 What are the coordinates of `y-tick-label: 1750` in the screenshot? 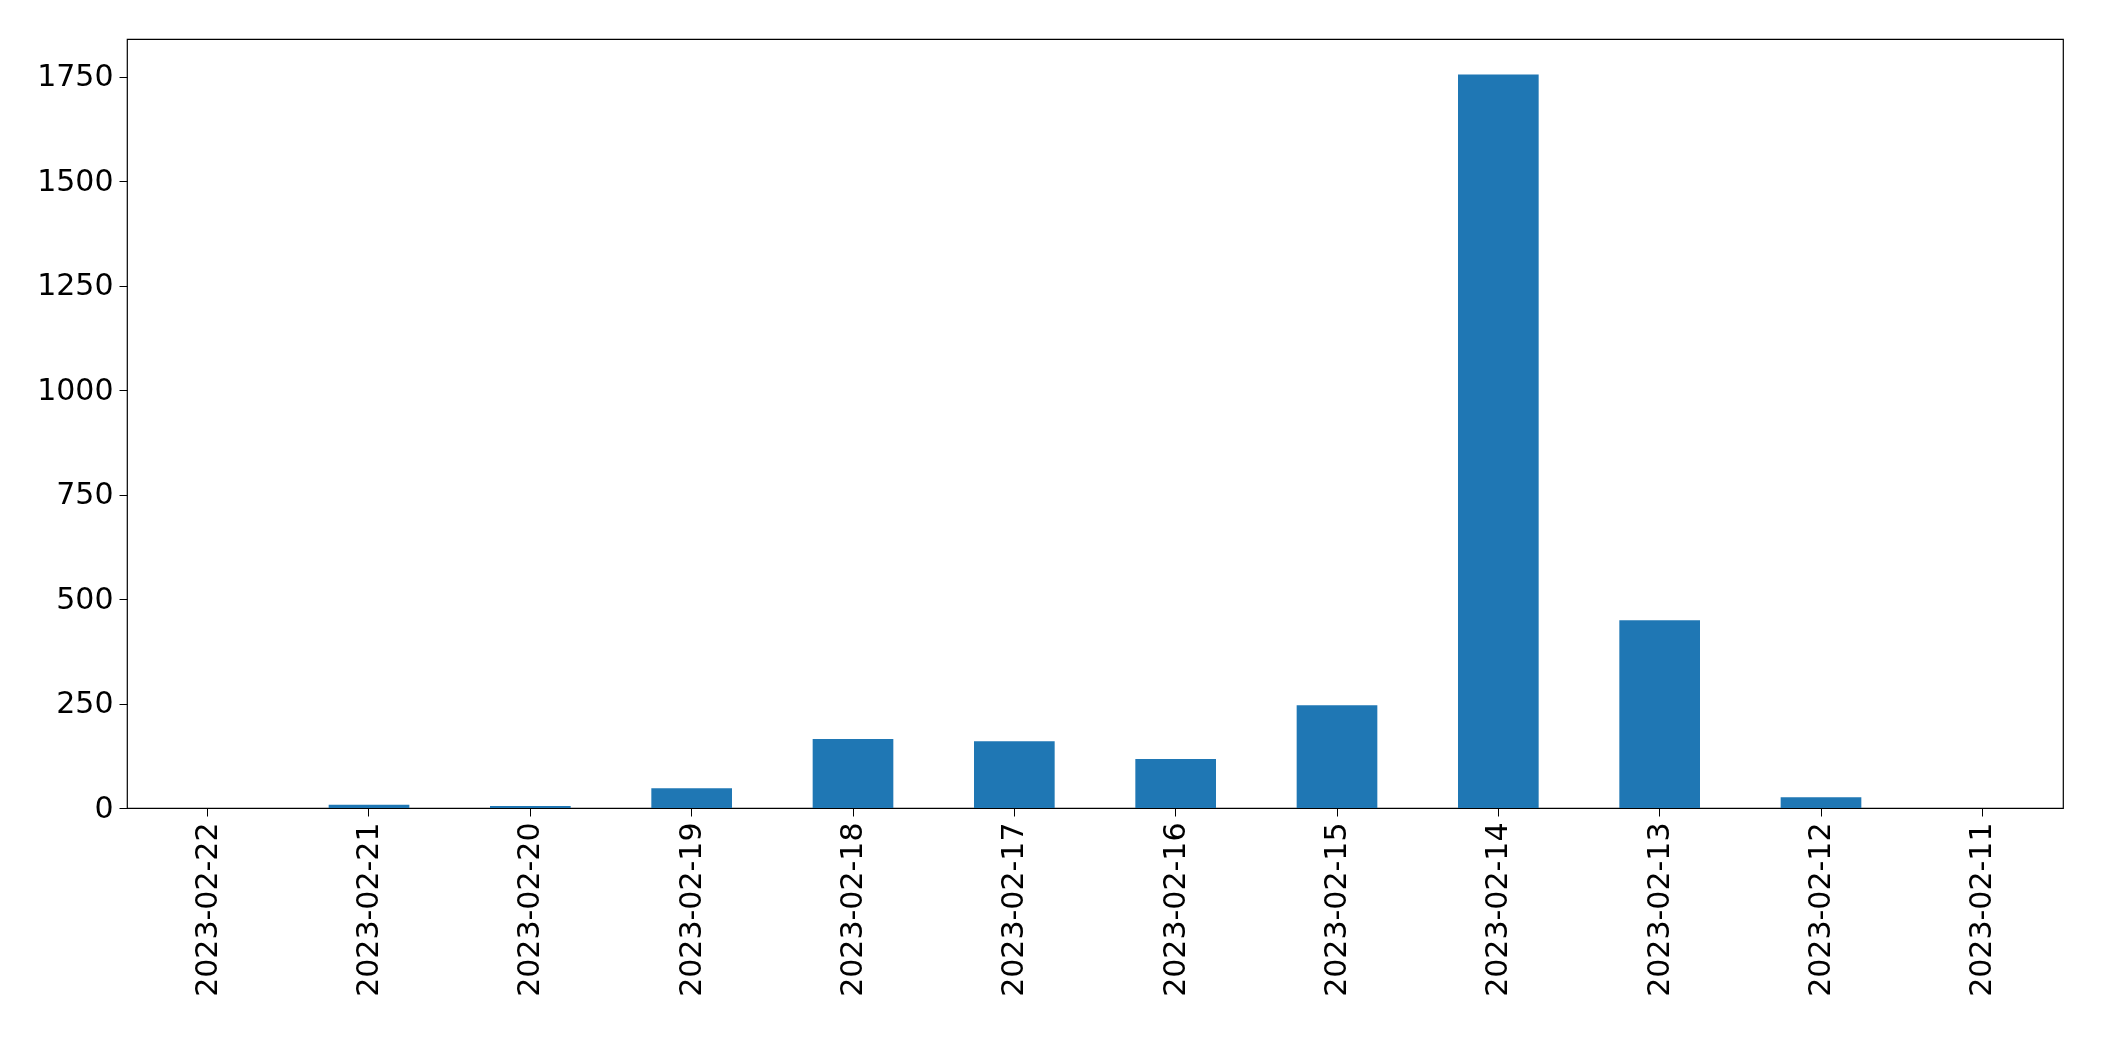 It's located at (75, 76).